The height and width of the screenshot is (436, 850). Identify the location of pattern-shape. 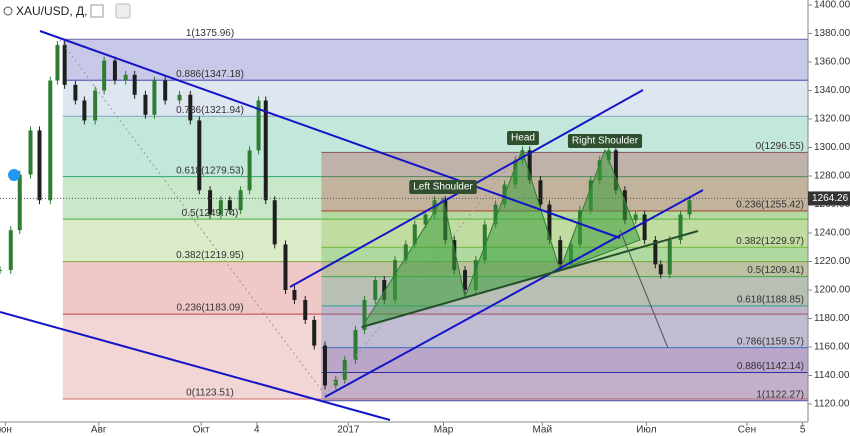
(600, 209).